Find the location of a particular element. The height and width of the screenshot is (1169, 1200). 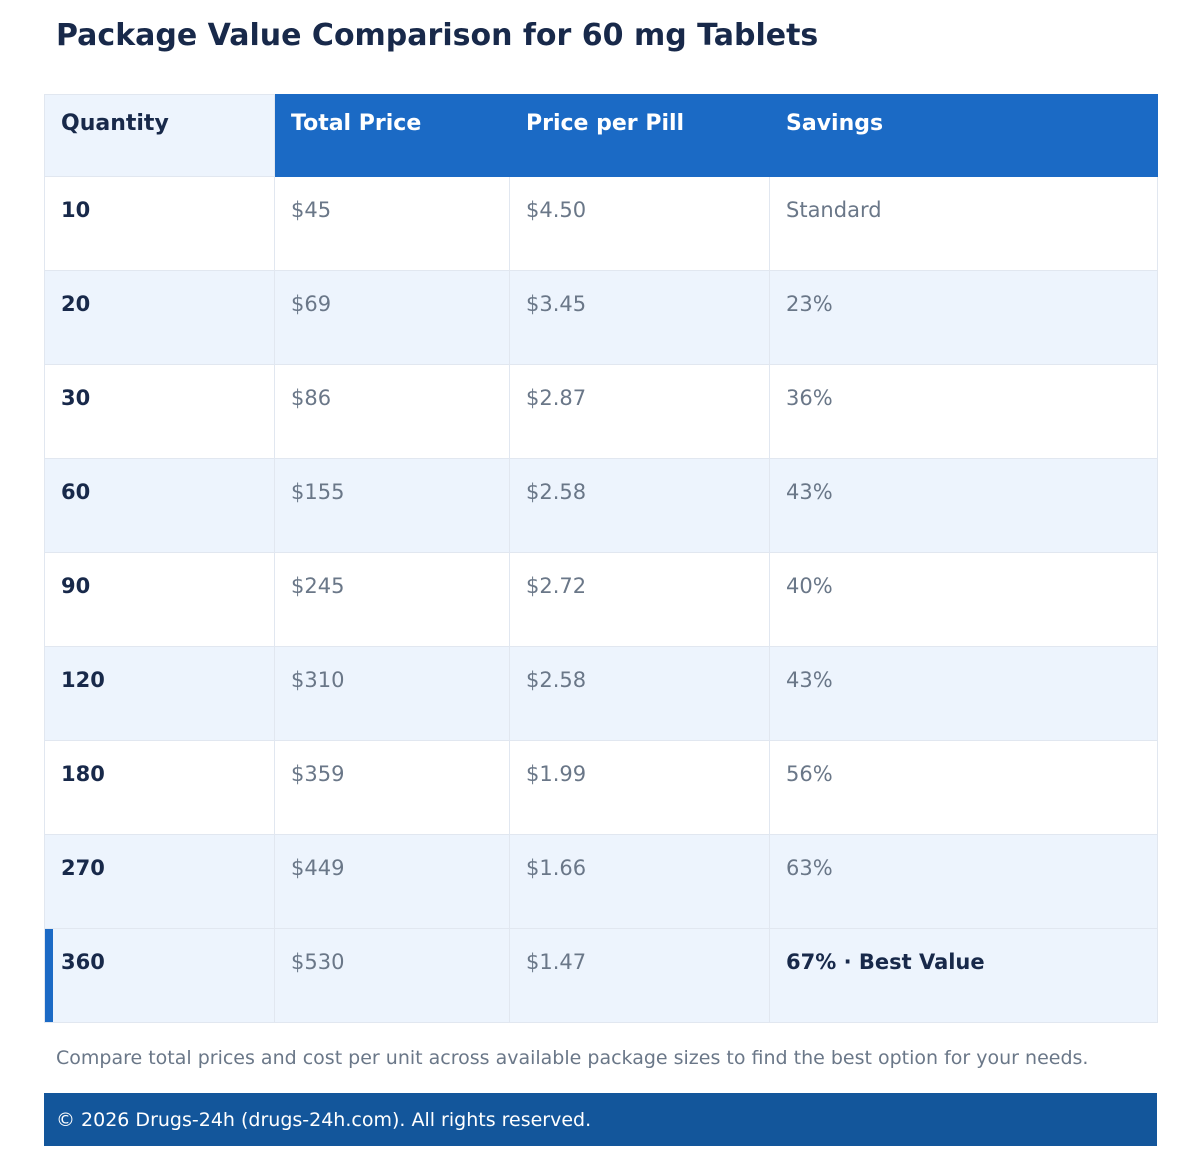

best-value-savings-cell: 67% · Best Value is located at coordinates (963, 975).